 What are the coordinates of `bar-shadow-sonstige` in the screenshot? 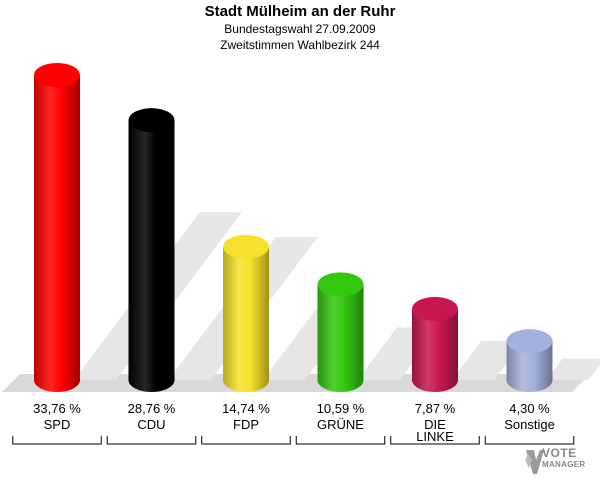 It's located at (573, 369).